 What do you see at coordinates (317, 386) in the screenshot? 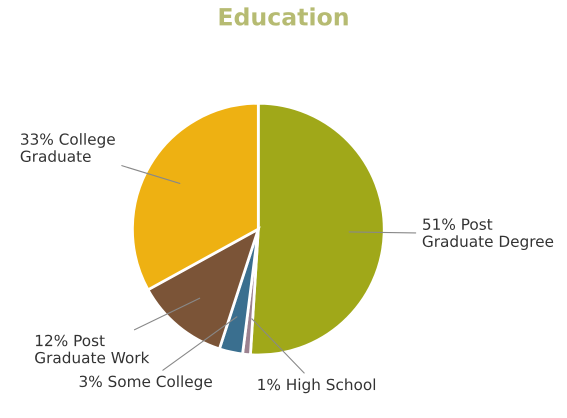
I see `slice-label: 1% High School` at bounding box center [317, 386].